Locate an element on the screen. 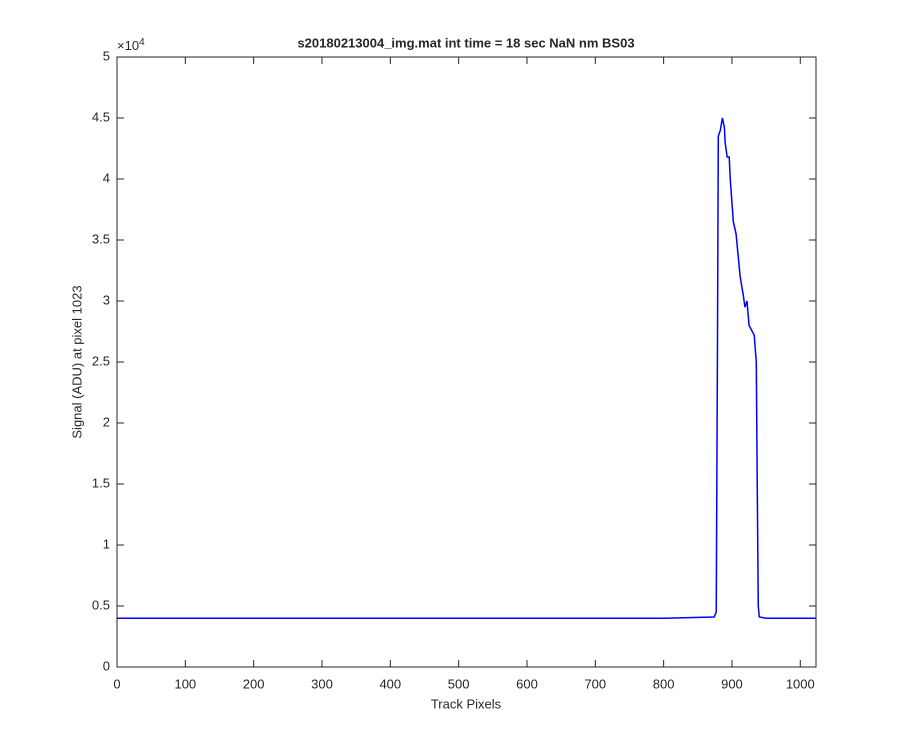 The height and width of the screenshot is (750, 900). x-tick-label: 200 is located at coordinates (254, 683).